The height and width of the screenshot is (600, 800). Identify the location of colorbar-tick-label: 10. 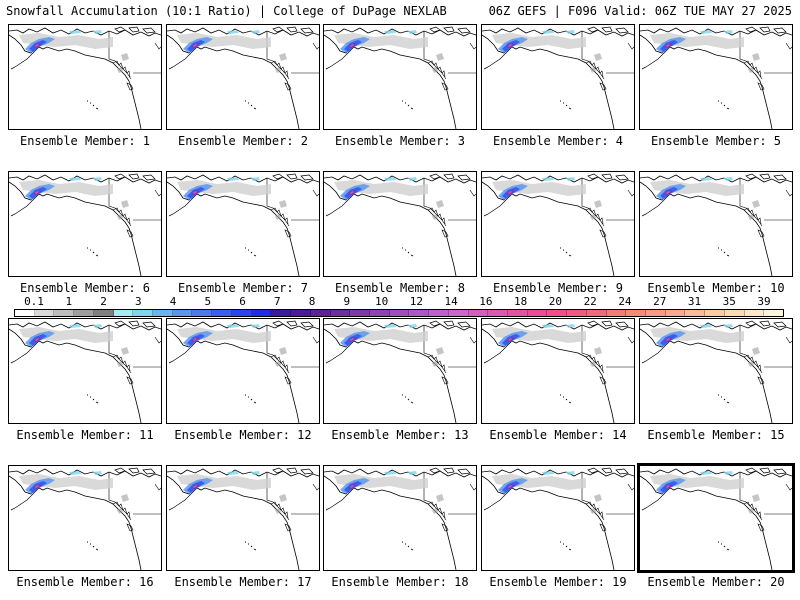
(381, 301).